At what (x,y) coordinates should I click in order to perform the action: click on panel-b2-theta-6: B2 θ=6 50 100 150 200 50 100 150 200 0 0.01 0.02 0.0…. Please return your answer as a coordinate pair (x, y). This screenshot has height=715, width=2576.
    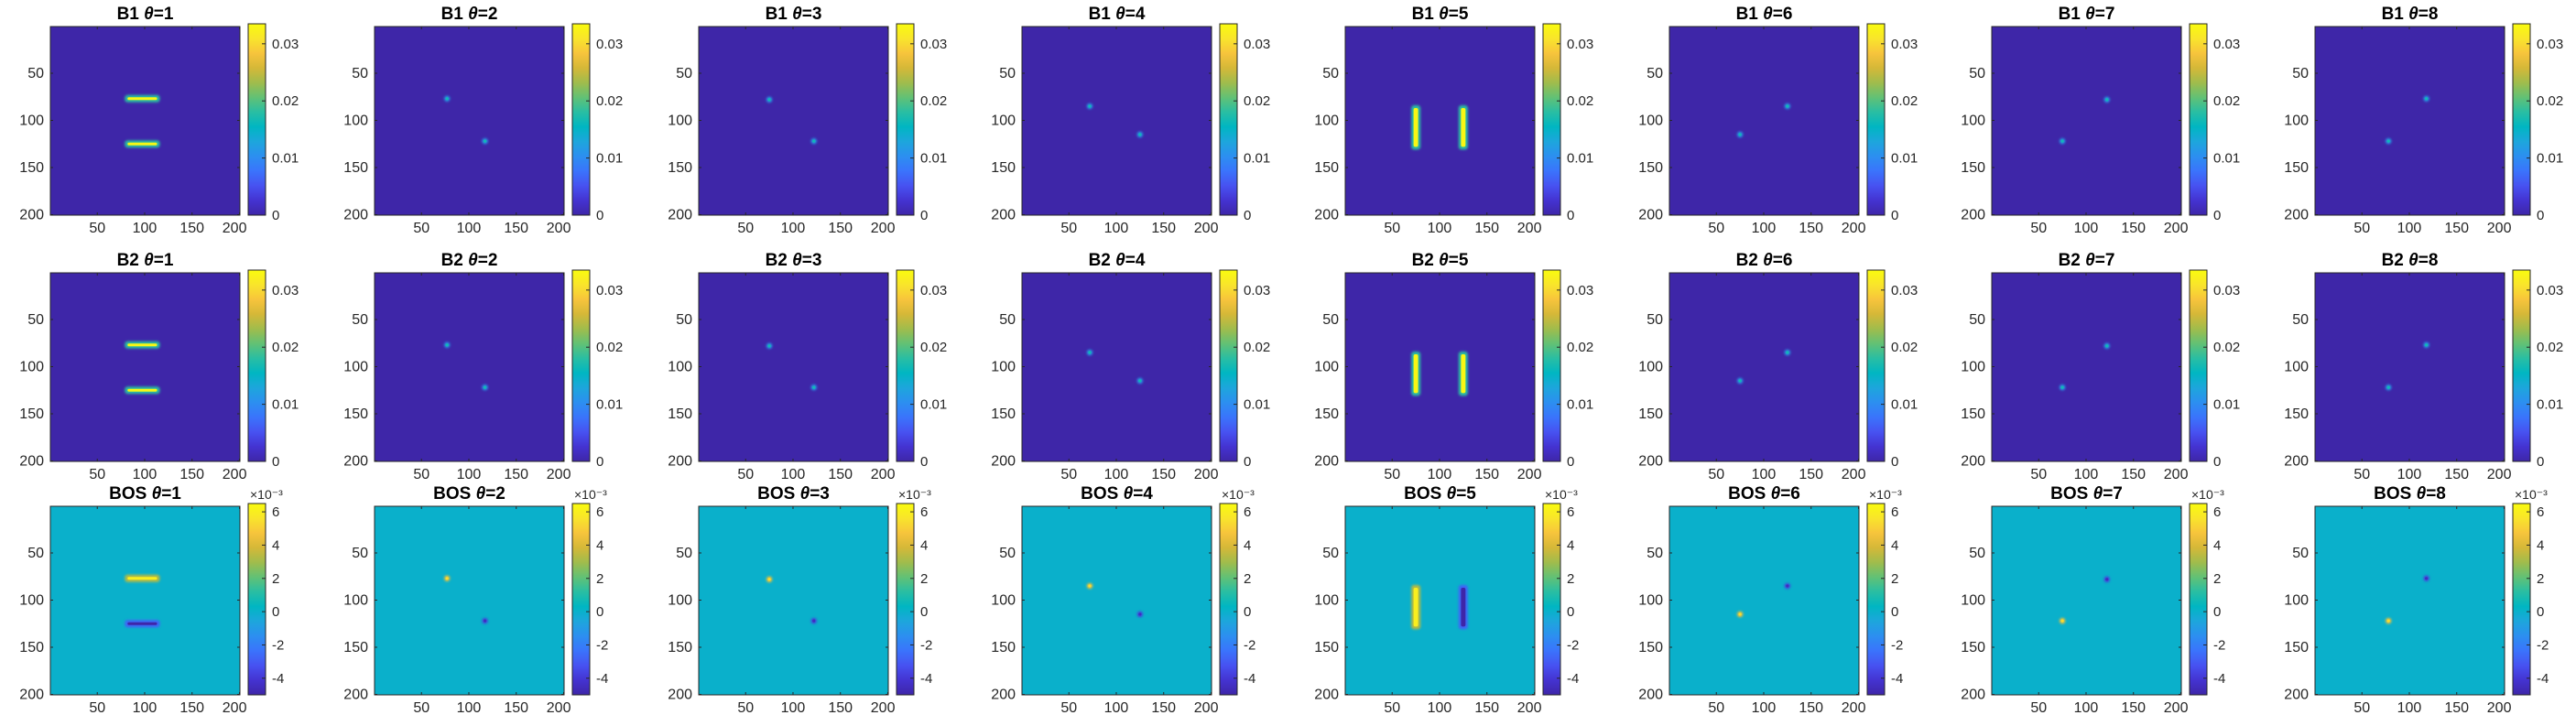
    Looking at the image, I should click on (1778, 366).